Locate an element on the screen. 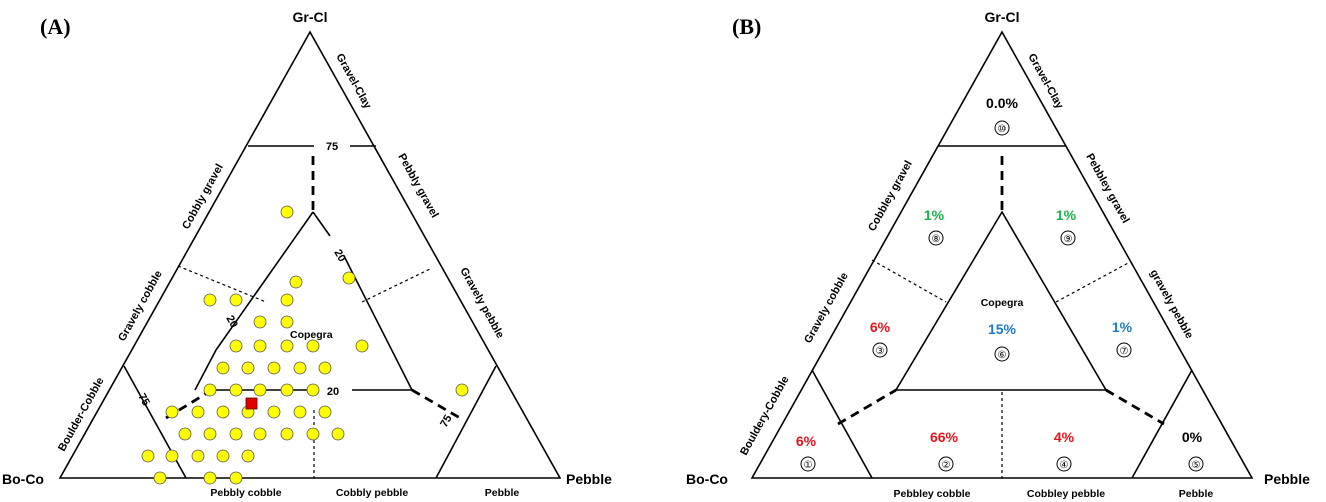 The width and height of the screenshot is (1326, 502). panel-a-line-75-bottom-left is located at coordinates (155, 422).